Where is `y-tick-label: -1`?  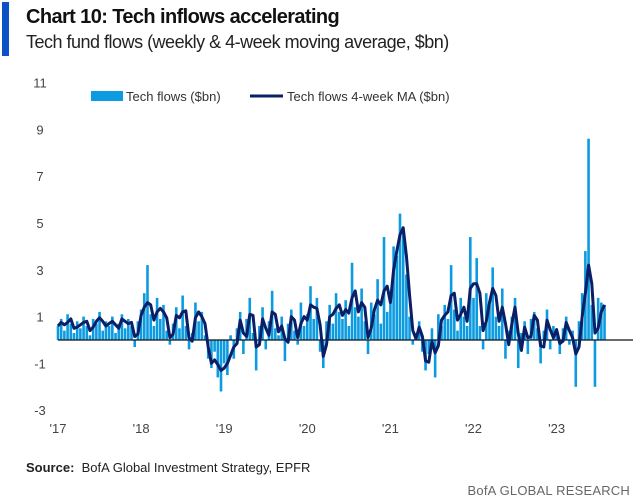 y-tick-label: -1 is located at coordinates (40, 363).